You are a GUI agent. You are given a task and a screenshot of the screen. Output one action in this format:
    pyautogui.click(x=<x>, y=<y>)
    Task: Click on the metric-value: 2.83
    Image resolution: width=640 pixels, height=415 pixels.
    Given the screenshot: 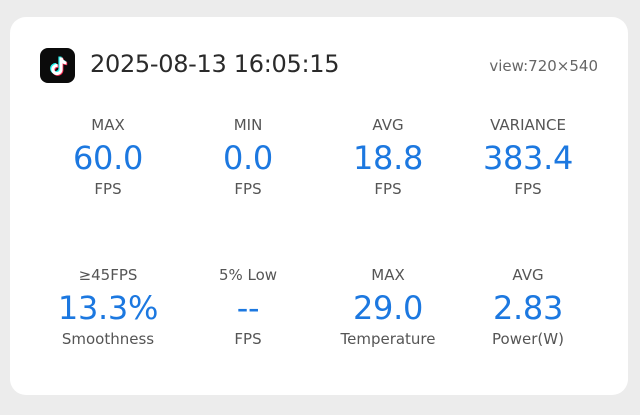 What is the action you would take?
    pyautogui.click(x=528, y=308)
    